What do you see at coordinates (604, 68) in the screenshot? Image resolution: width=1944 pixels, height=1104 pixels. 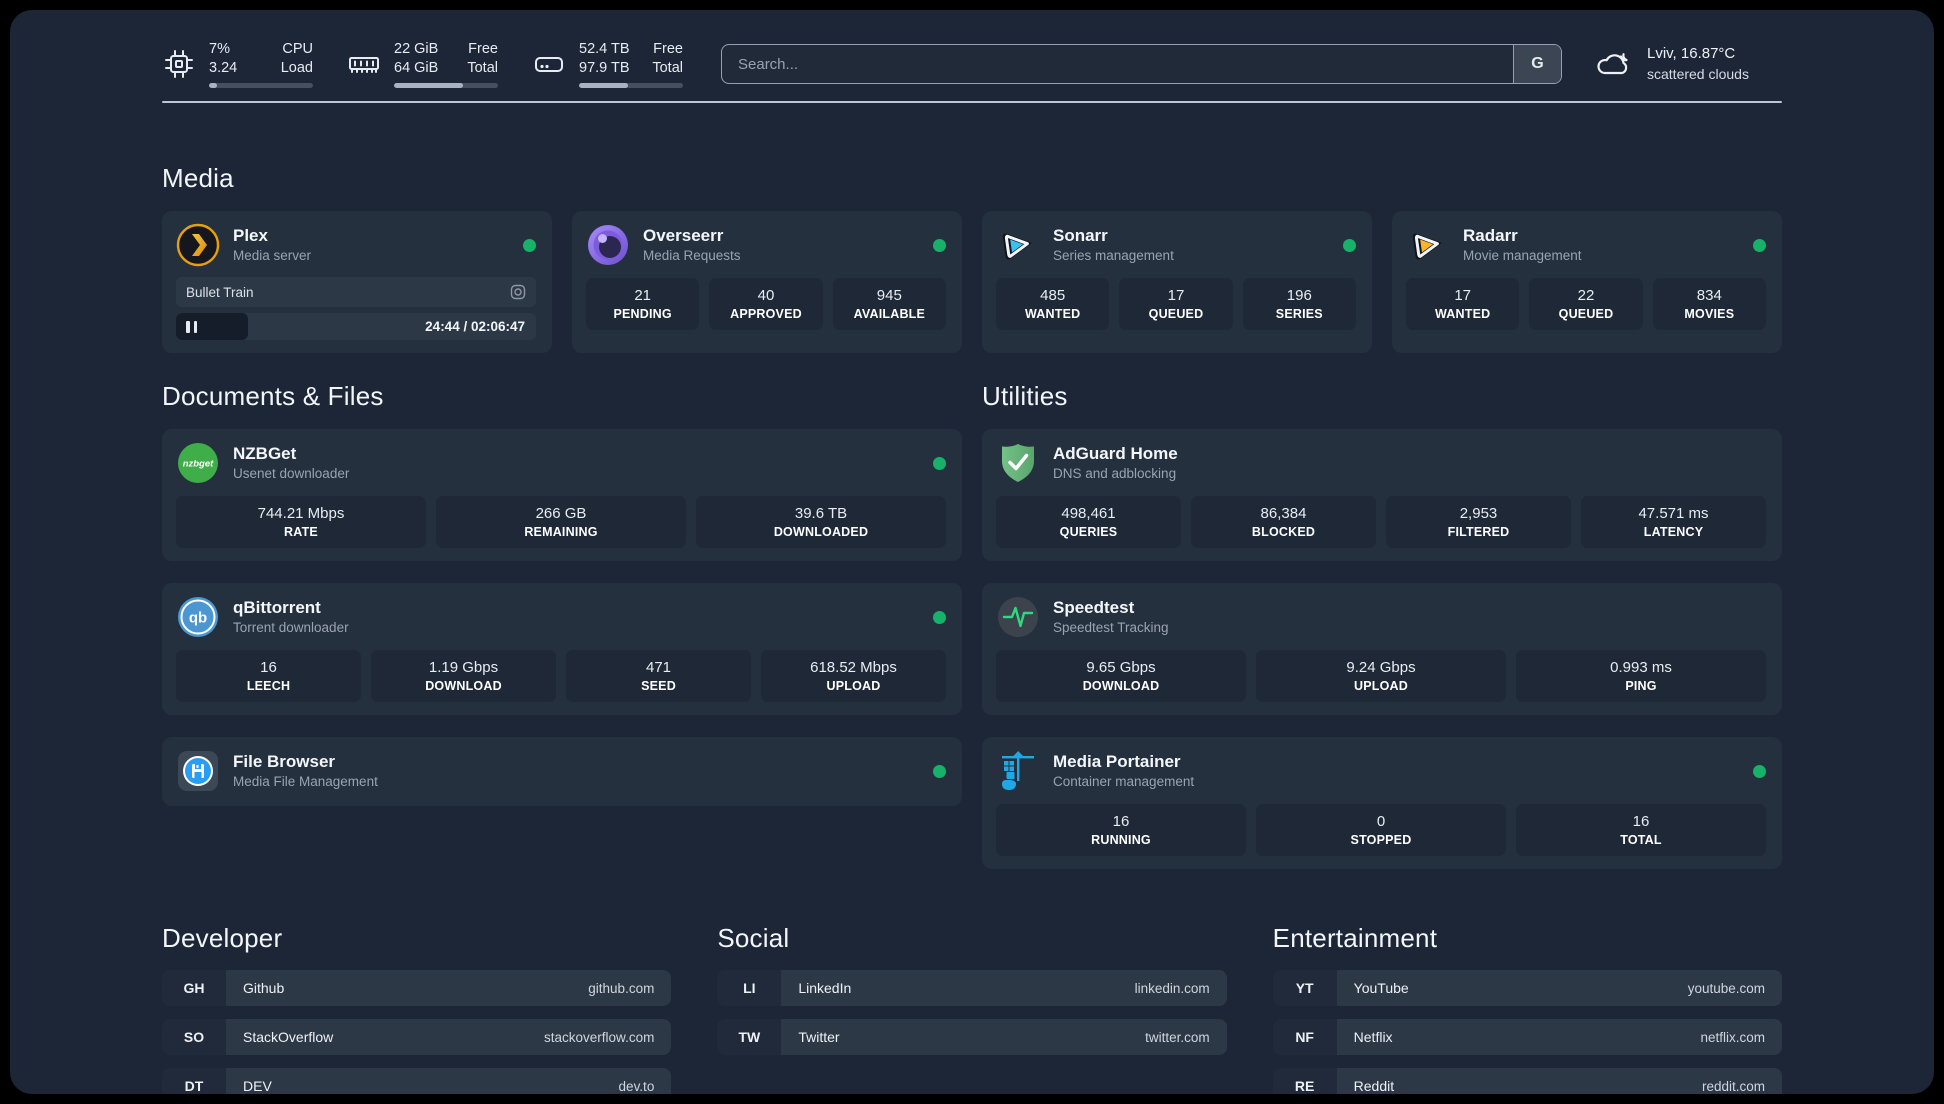 I see `disk-total-value: 97.9 TB` at bounding box center [604, 68].